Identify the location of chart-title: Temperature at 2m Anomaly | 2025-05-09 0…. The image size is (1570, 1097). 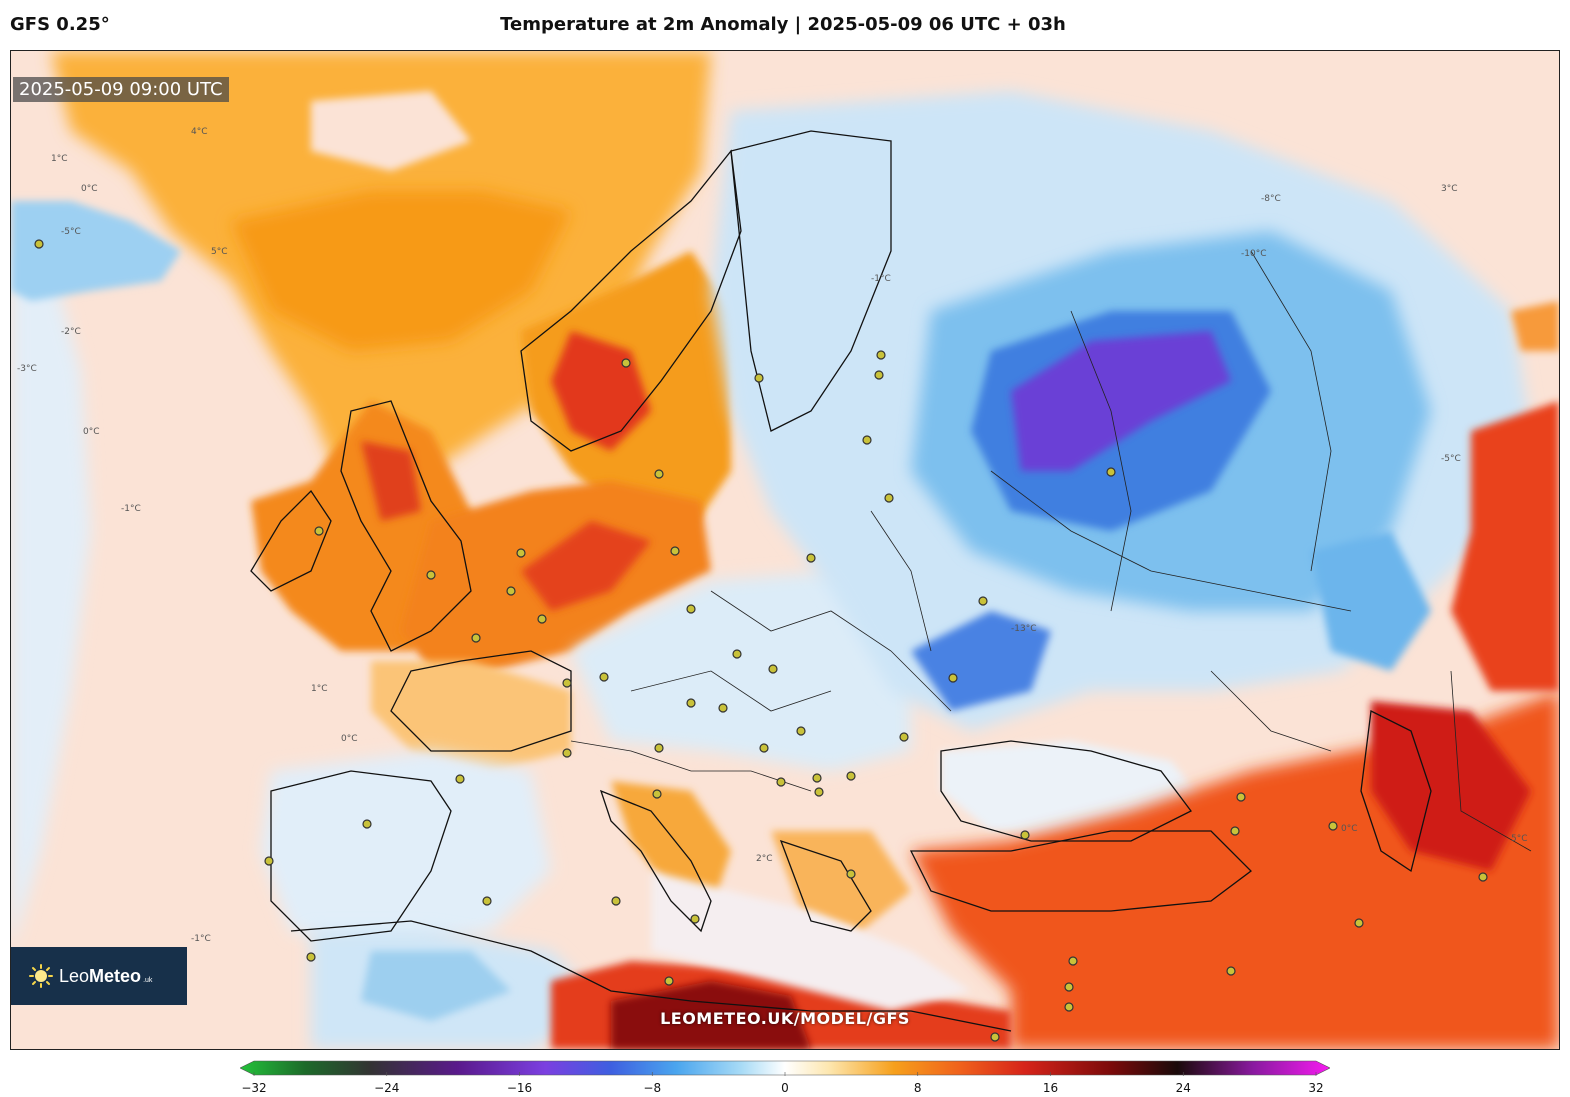
(783, 24).